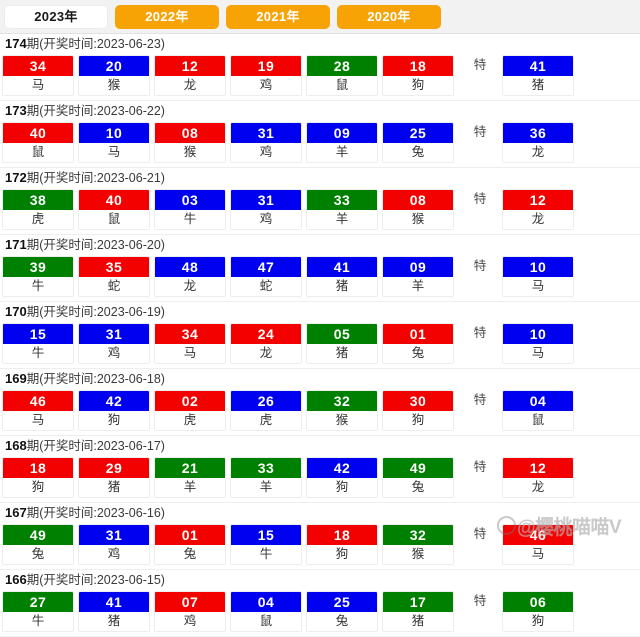 This screenshot has width=640, height=637. I want to click on normal-ball: 30 狗, so click(418, 410).